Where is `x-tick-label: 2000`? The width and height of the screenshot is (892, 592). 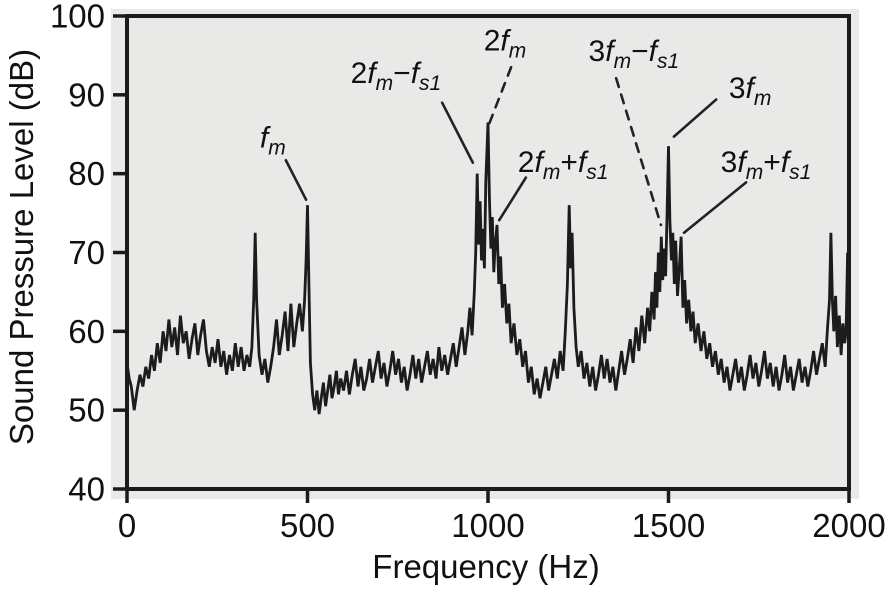 x-tick-label: 2000 is located at coordinates (848, 525).